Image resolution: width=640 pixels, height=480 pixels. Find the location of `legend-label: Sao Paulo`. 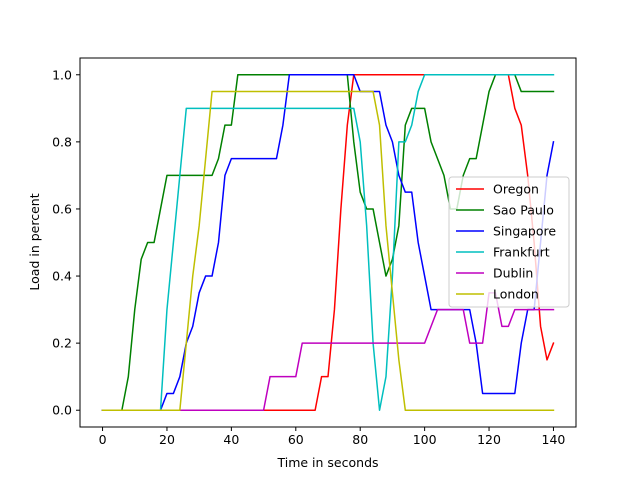

legend-label: Sao Paulo is located at coordinates (523, 210).